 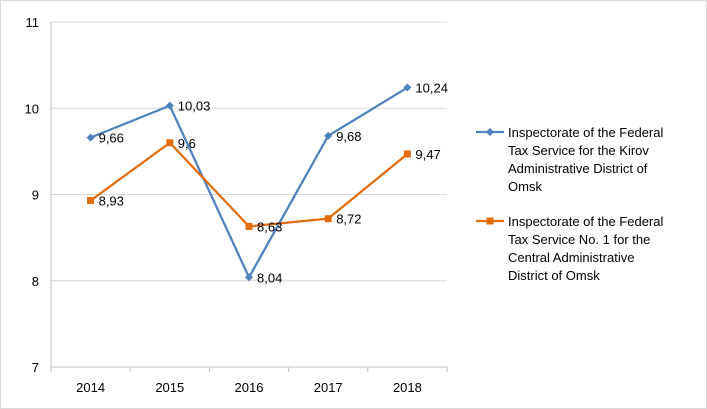 What do you see at coordinates (407, 387) in the screenshot?
I see `x-tick-label: 2018` at bounding box center [407, 387].